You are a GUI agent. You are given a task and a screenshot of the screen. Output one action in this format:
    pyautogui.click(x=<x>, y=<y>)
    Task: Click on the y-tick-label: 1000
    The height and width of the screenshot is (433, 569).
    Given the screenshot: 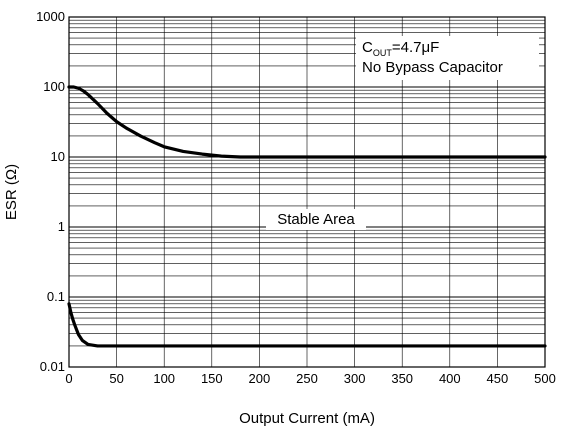 What is the action you would take?
    pyautogui.click(x=50, y=16)
    